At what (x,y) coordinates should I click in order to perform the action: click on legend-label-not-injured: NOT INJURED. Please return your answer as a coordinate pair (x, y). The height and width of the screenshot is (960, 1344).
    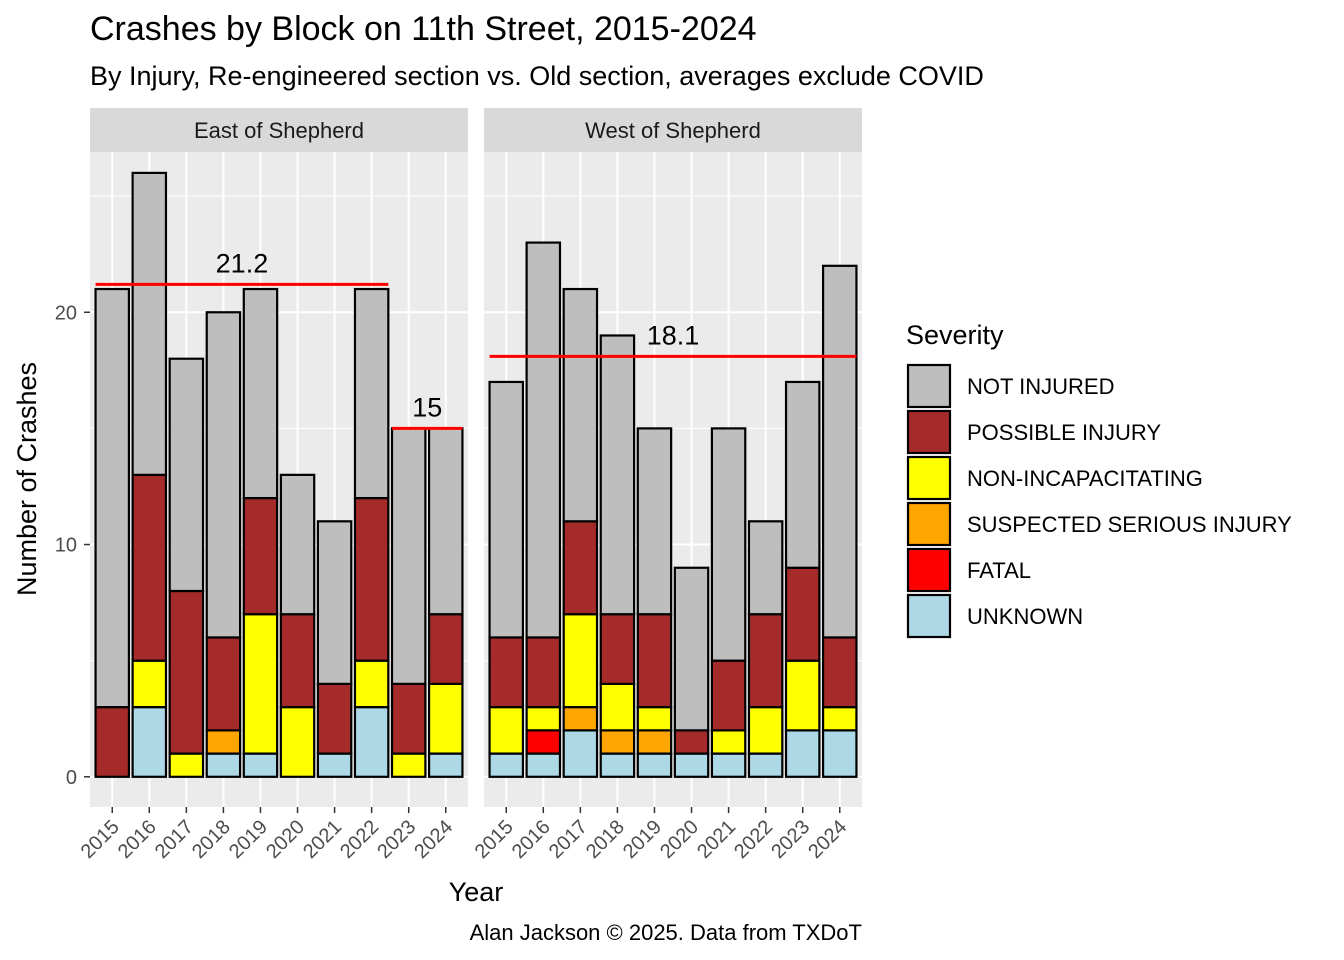
    Looking at the image, I should click on (1041, 386).